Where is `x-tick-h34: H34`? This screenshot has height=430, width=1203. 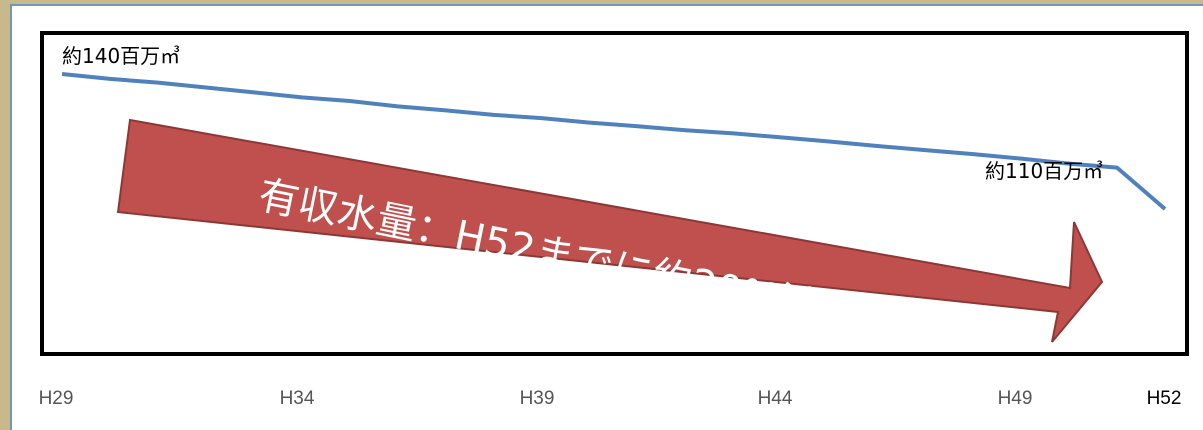
x-tick-h34: H34 is located at coordinates (297, 398).